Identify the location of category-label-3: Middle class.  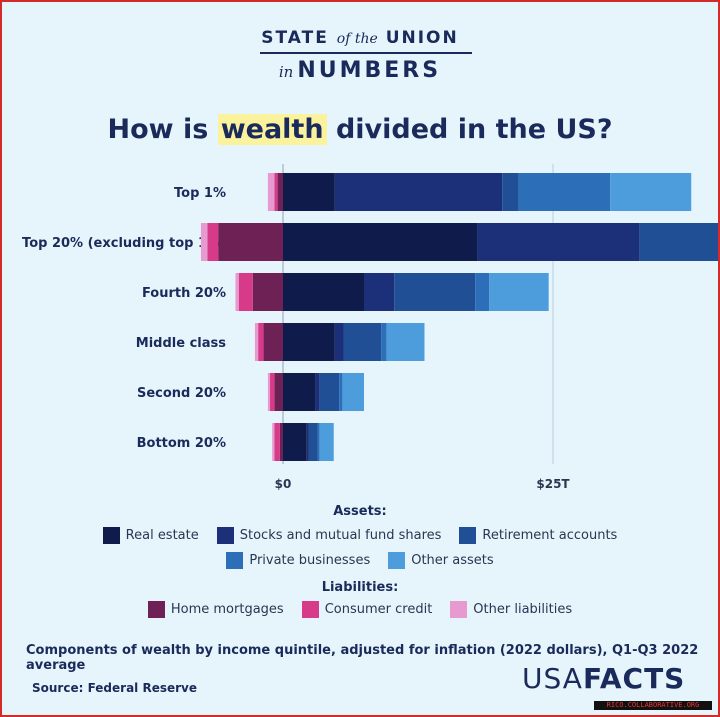
(181, 343).